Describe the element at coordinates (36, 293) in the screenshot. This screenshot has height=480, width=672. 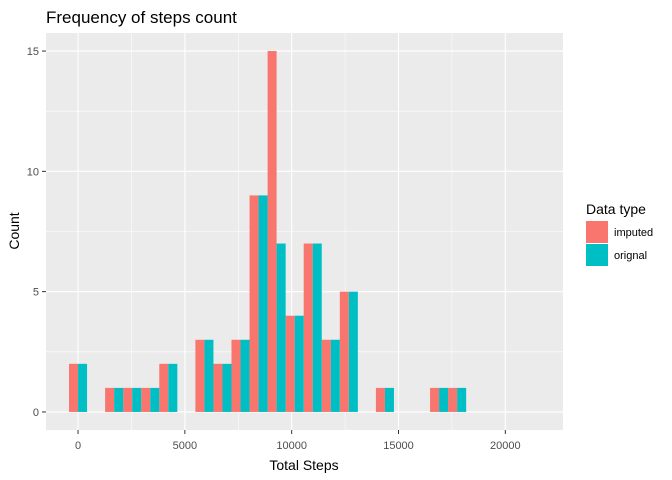
I see `y-tick-label: 5` at that location.